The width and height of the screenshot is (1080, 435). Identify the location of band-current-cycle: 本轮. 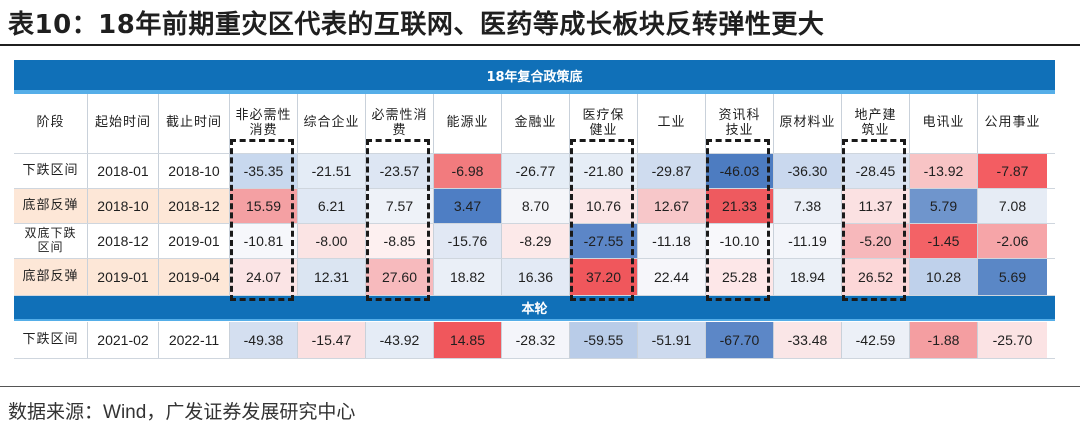
(534, 308).